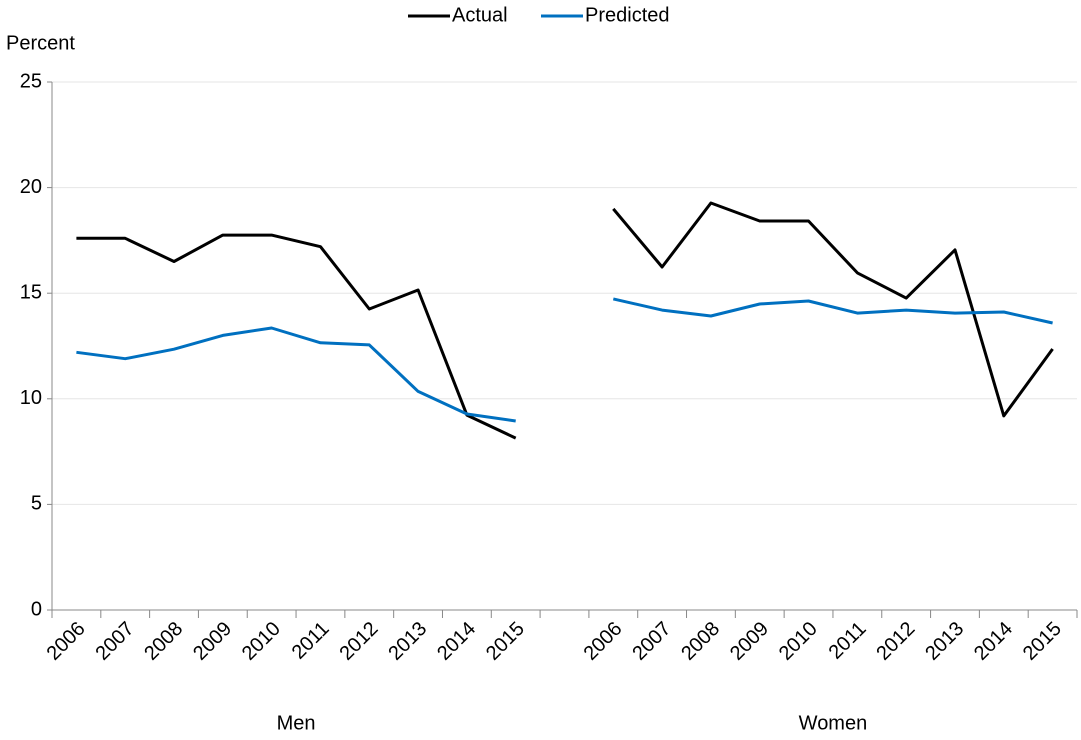 This screenshot has height=740, width=1081. What do you see at coordinates (31, 292) in the screenshot?
I see `y-tick-label: 15` at bounding box center [31, 292].